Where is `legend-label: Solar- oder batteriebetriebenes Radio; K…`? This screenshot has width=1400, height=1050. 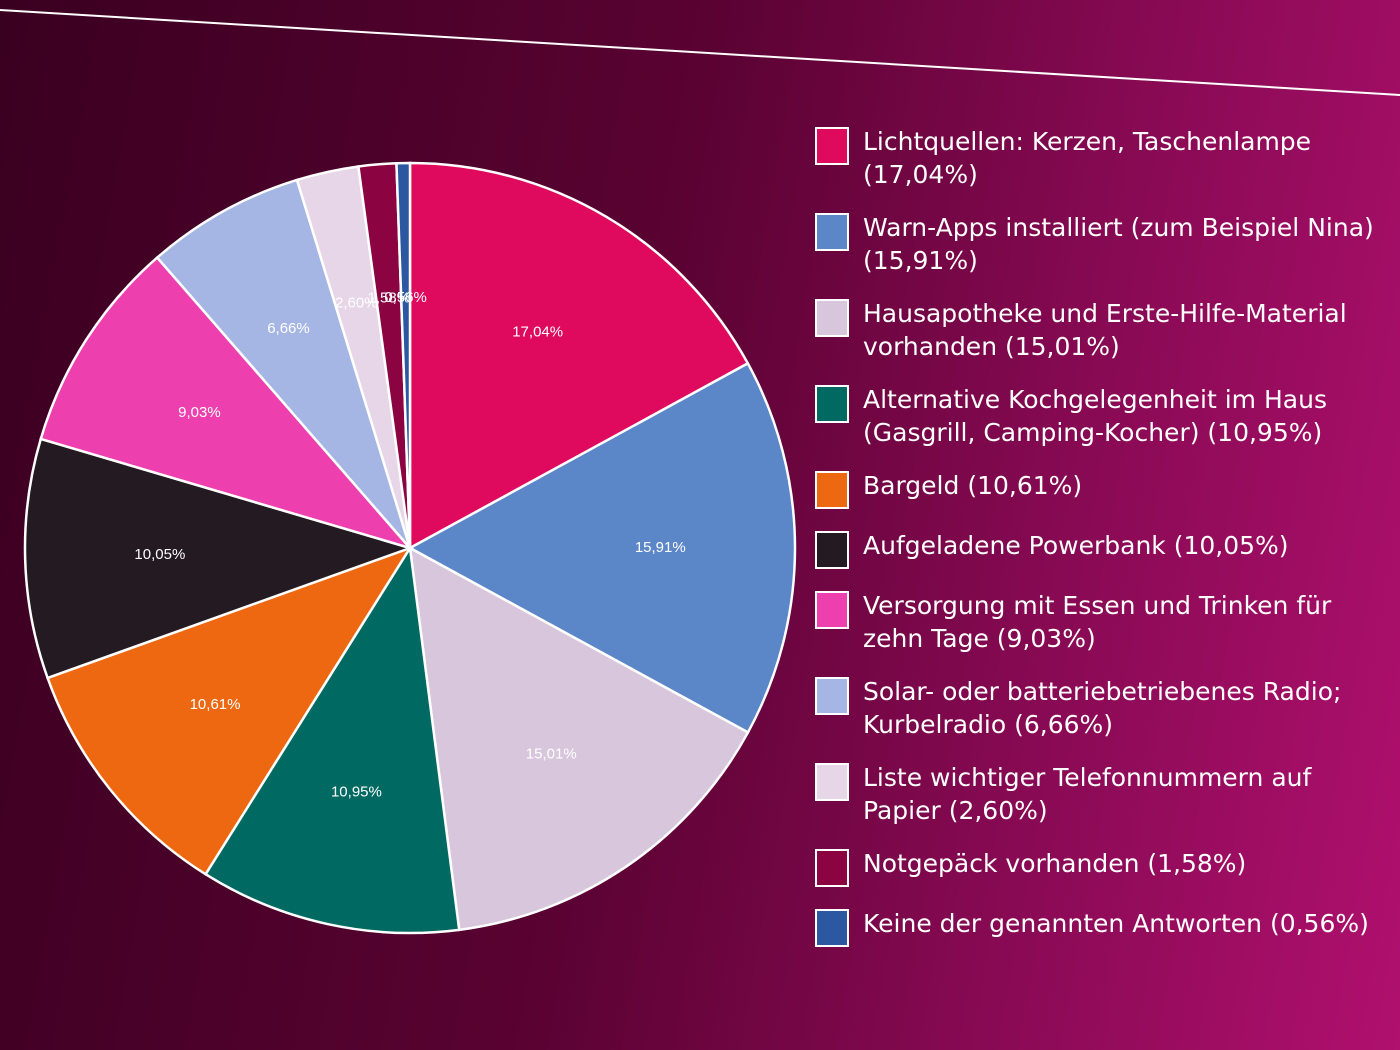
legend-label: Solar- oder batteriebetriebenes Radio; K… is located at coordinates (1102, 708).